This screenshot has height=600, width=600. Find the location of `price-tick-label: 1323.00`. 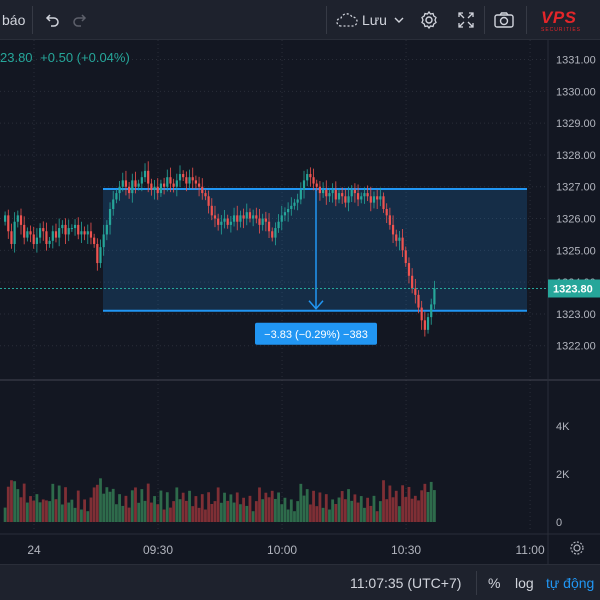

price-tick-label: 1323.00 is located at coordinates (576, 315).